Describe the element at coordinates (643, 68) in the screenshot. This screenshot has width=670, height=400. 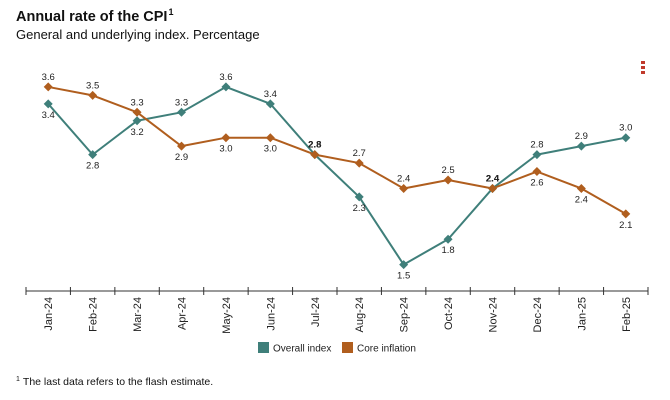
I see `more-vertical-icon` at that location.